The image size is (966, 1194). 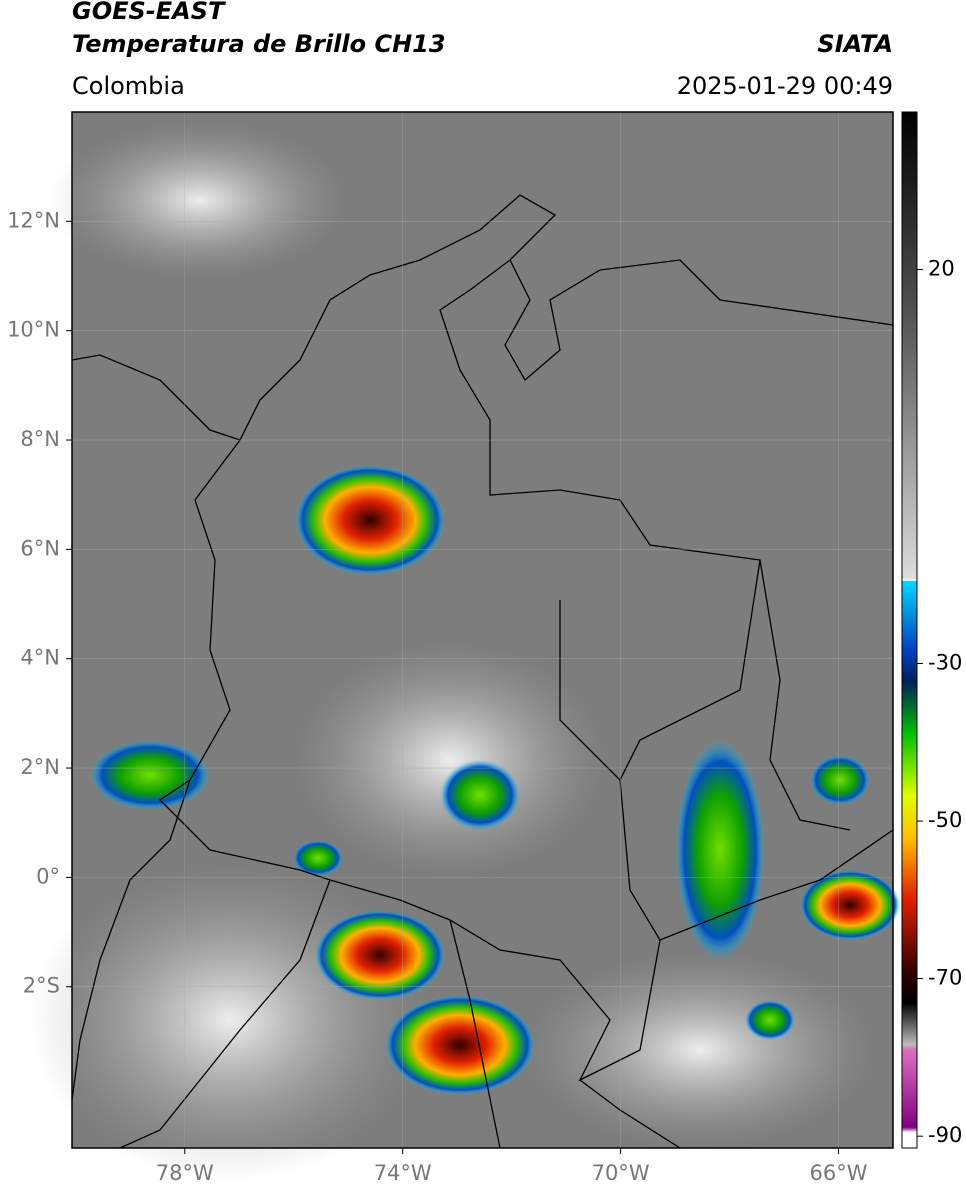 I want to click on colorbar-tick-label: -90, so click(x=945, y=1135).